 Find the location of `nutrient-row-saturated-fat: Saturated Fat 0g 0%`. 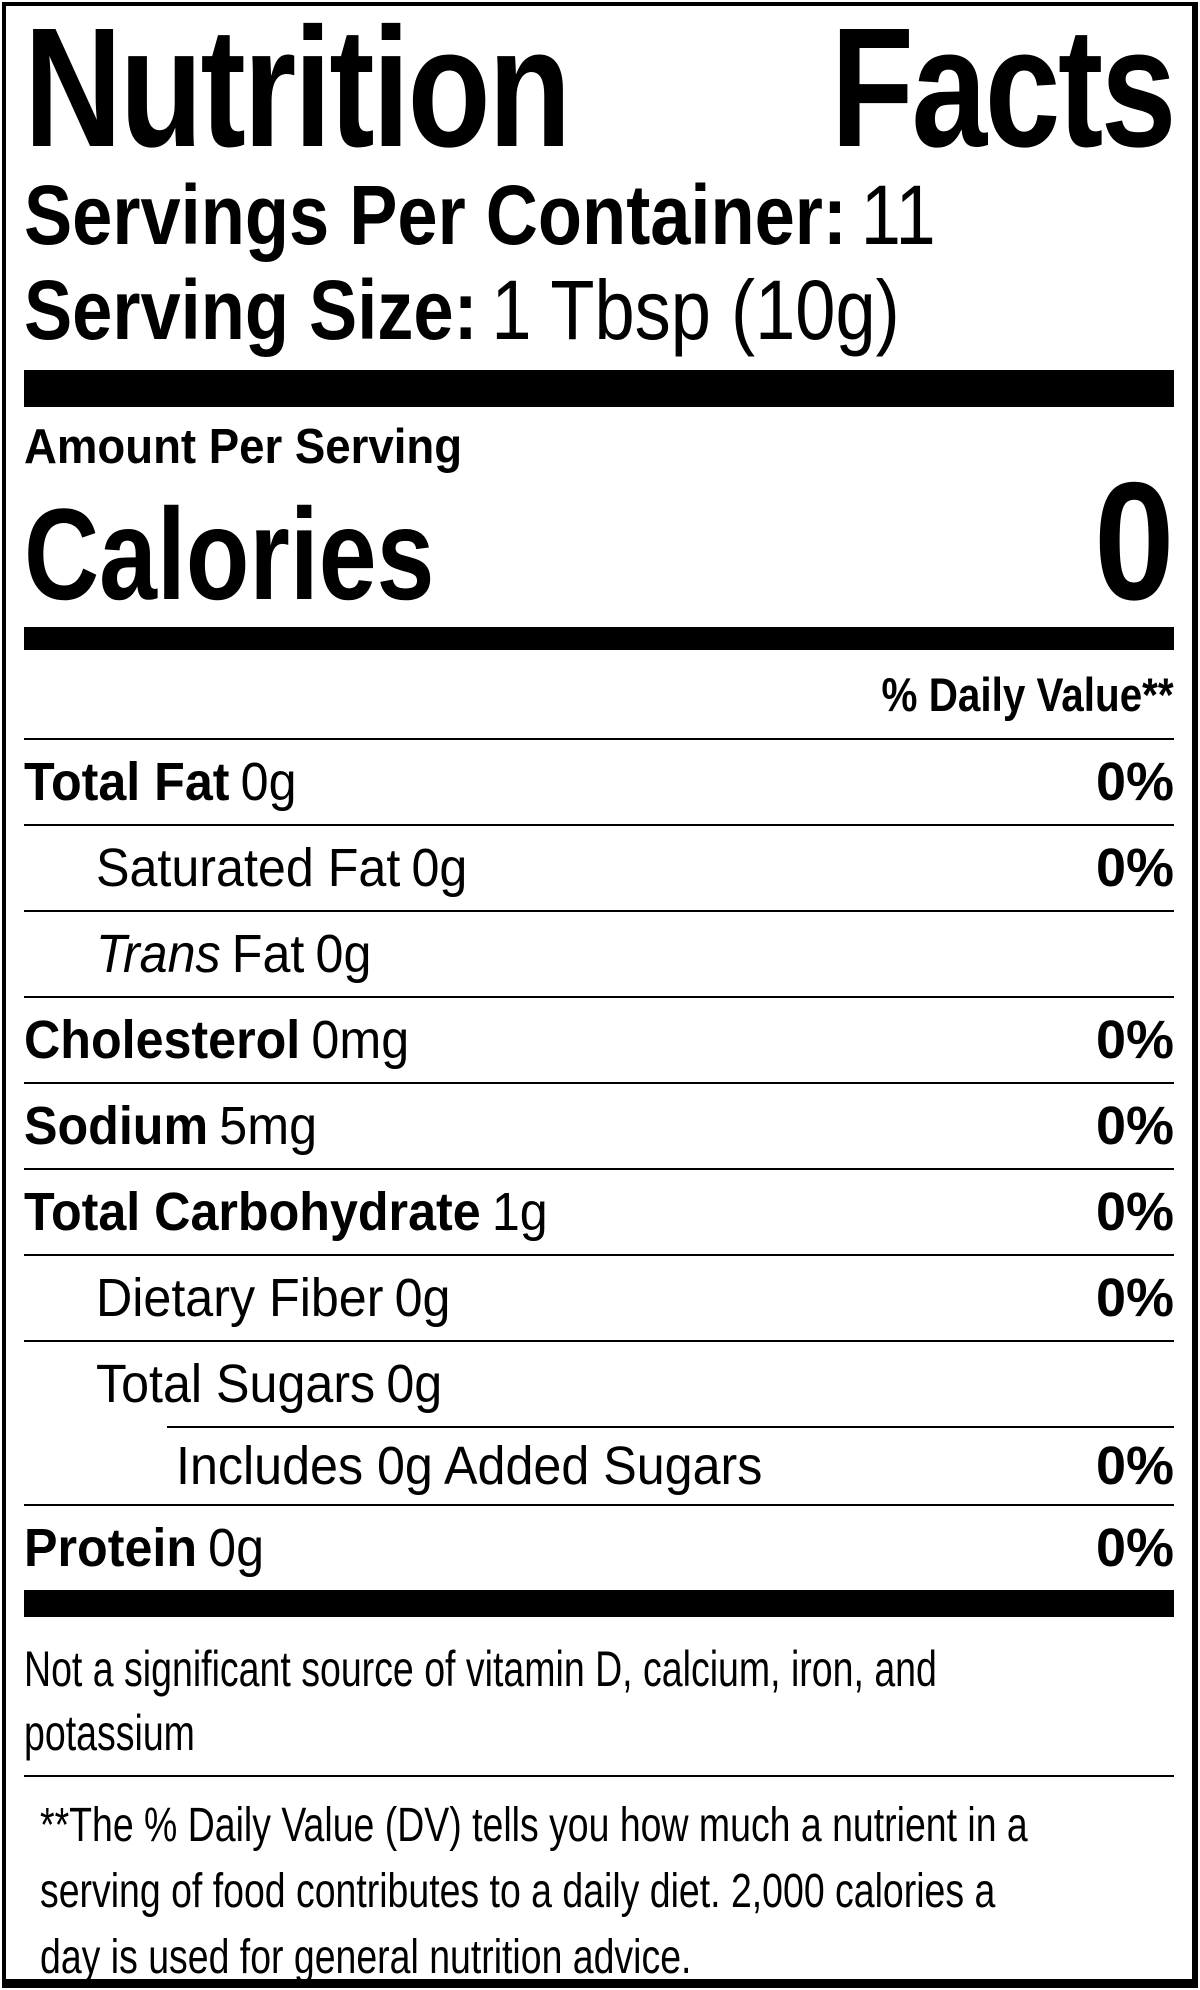

nutrient-row-saturated-fat: Saturated Fat 0g 0% is located at coordinates (599, 868).